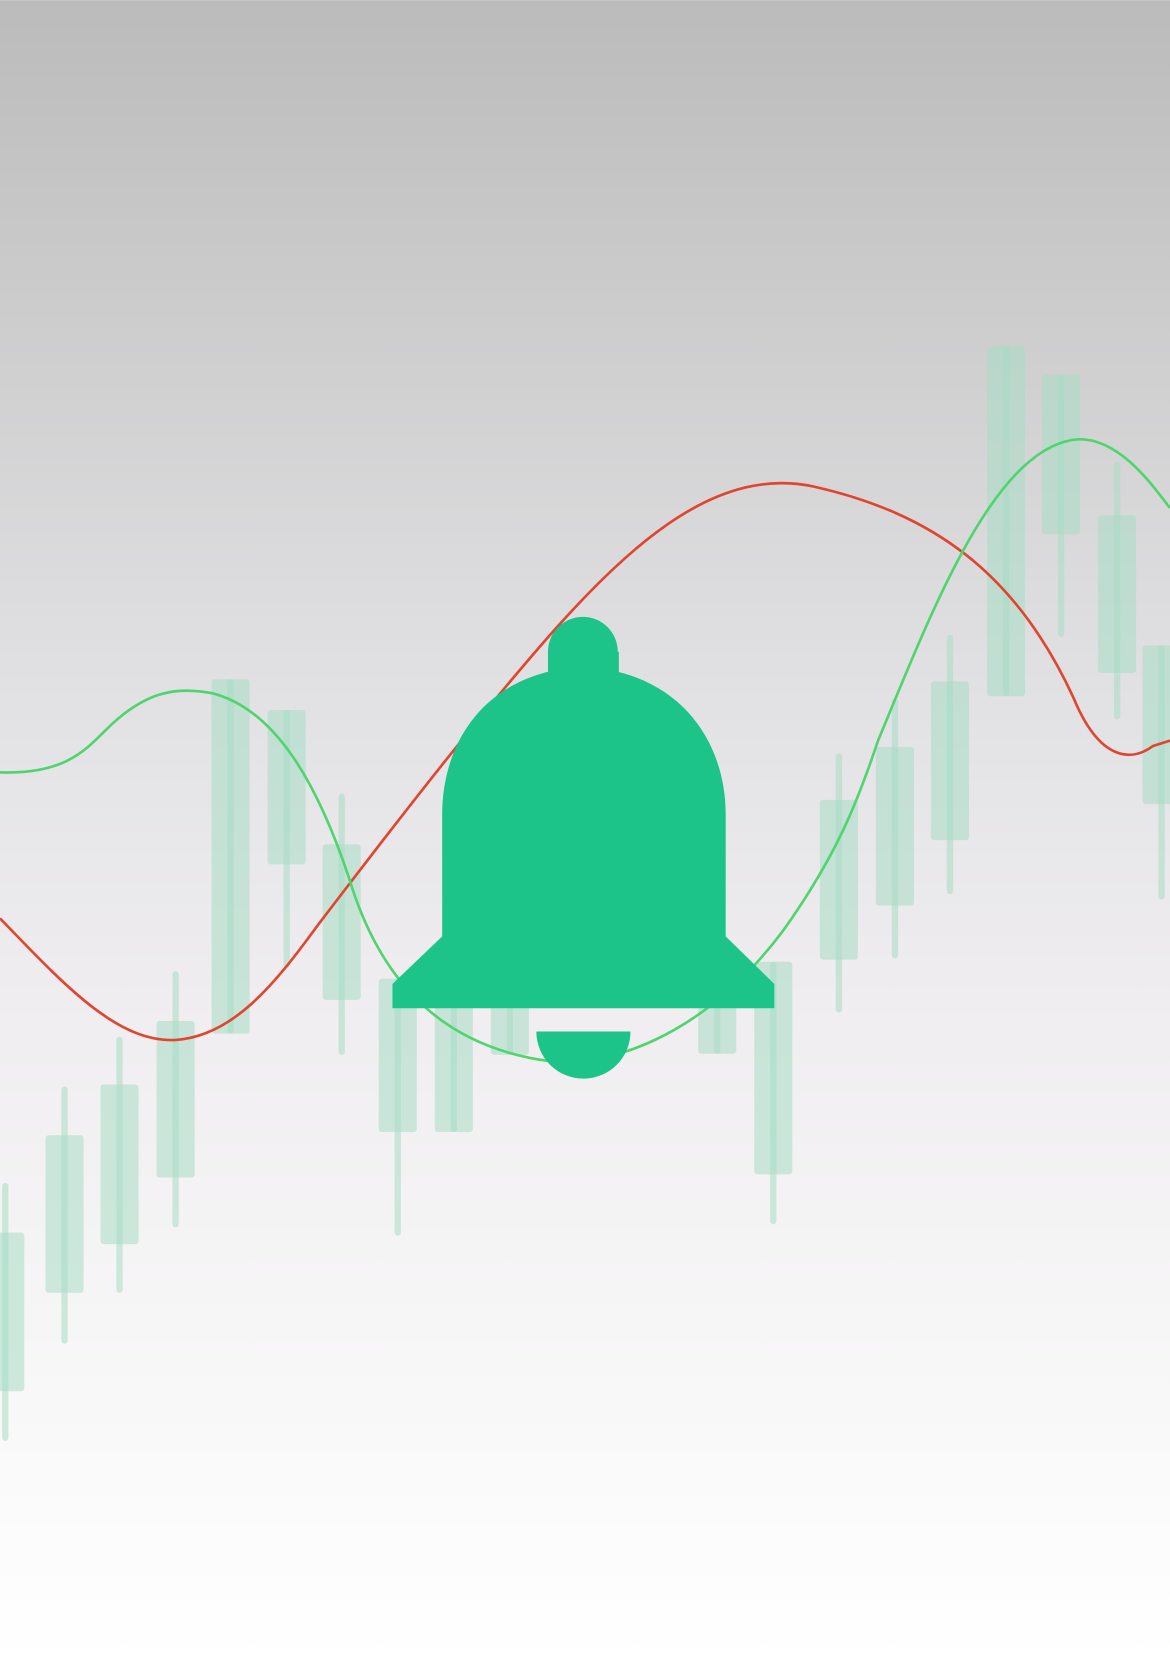  I want to click on bell-icon, so click(583, 847).